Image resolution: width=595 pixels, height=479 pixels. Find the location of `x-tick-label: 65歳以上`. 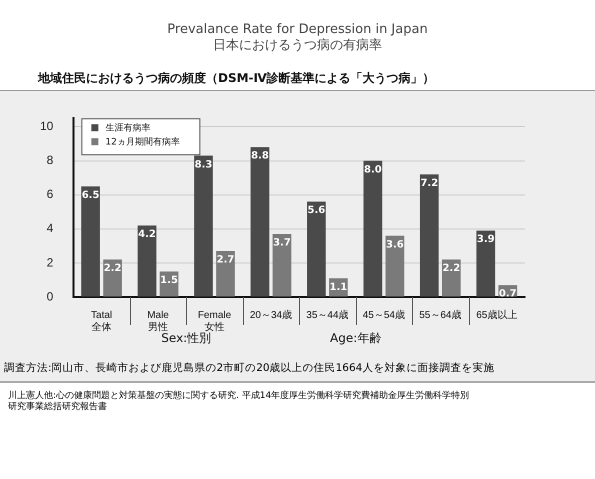

x-tick-label: 65歳以上 is located at coordinates (497, 314).